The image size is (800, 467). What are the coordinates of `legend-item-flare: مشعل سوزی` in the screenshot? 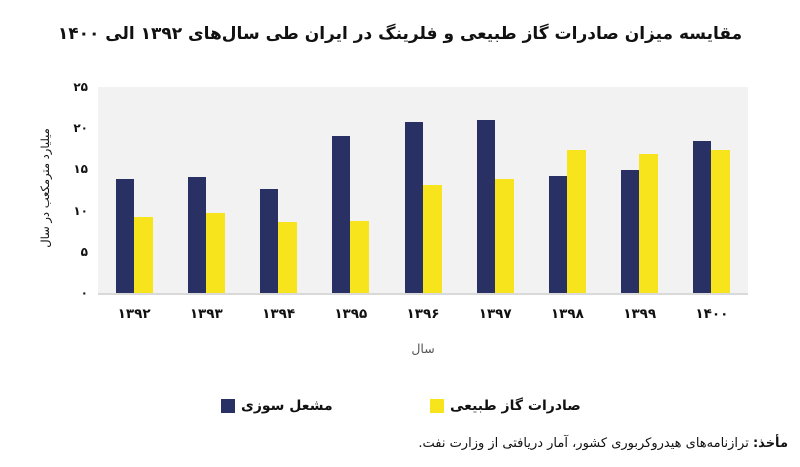 It's located at (277, 406).